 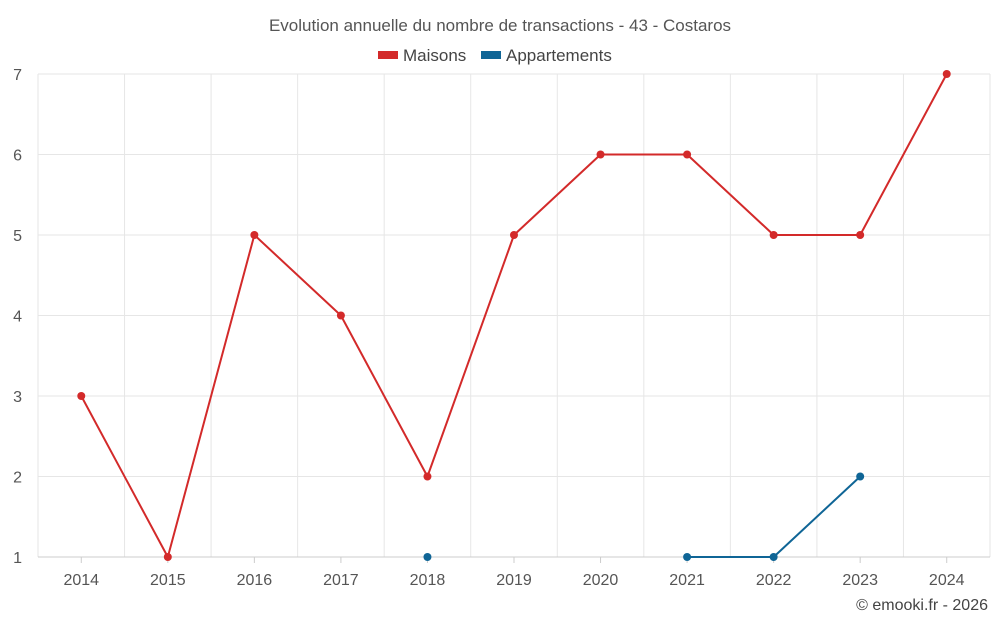 I want to click on x-tick-label: 2019, so click(x=514, y=580).